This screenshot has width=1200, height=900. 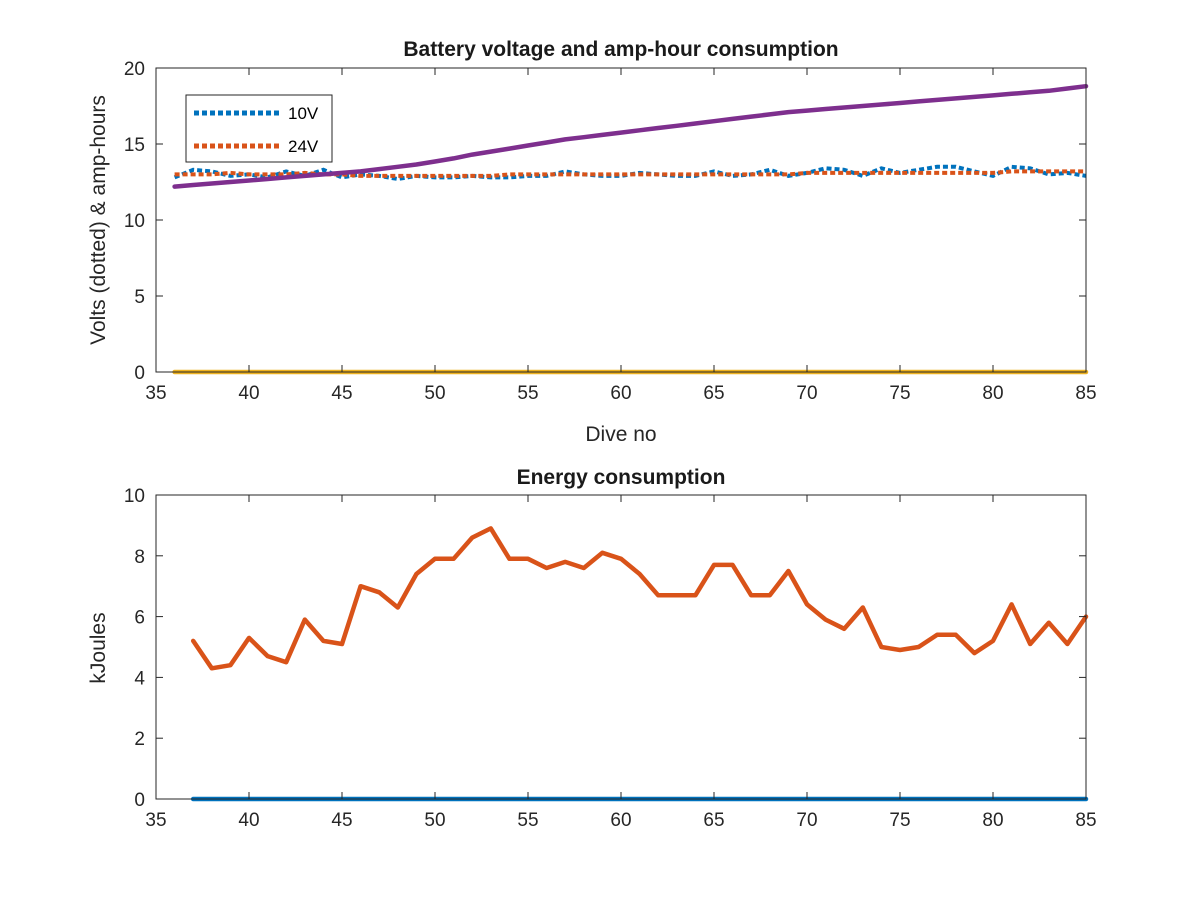 I want to click on bottom-x-tick-label: 55, so click(x=527, y=820).